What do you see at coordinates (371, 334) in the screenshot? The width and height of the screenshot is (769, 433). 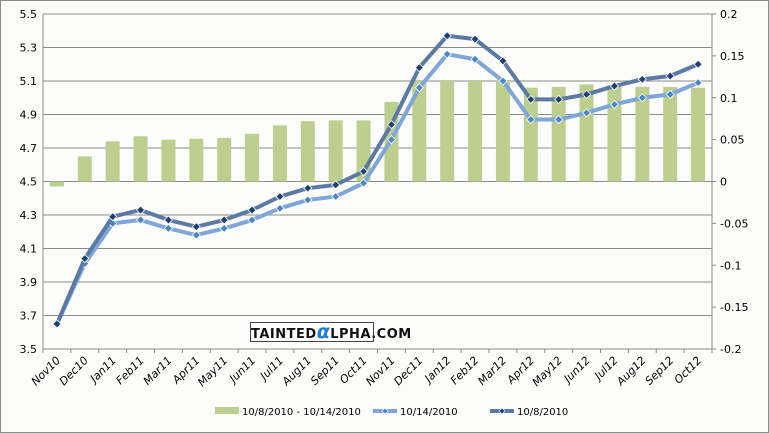 I see `watermark-text-suffix: LPHA.COM` at bounding box center [371, 334].